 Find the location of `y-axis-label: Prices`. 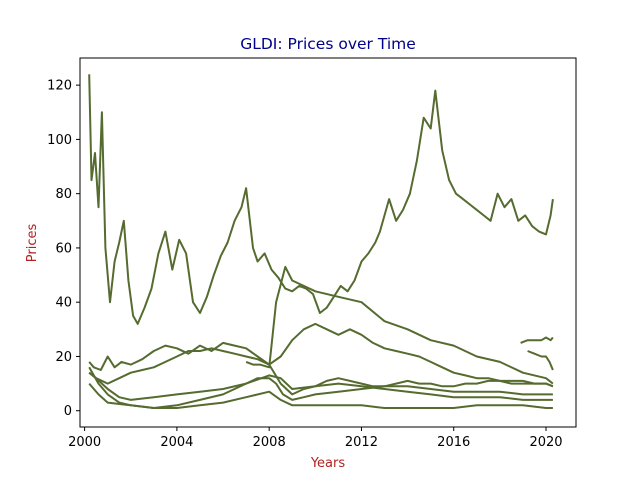

y-axis-label: Prices is located at coordinates (32, 243).